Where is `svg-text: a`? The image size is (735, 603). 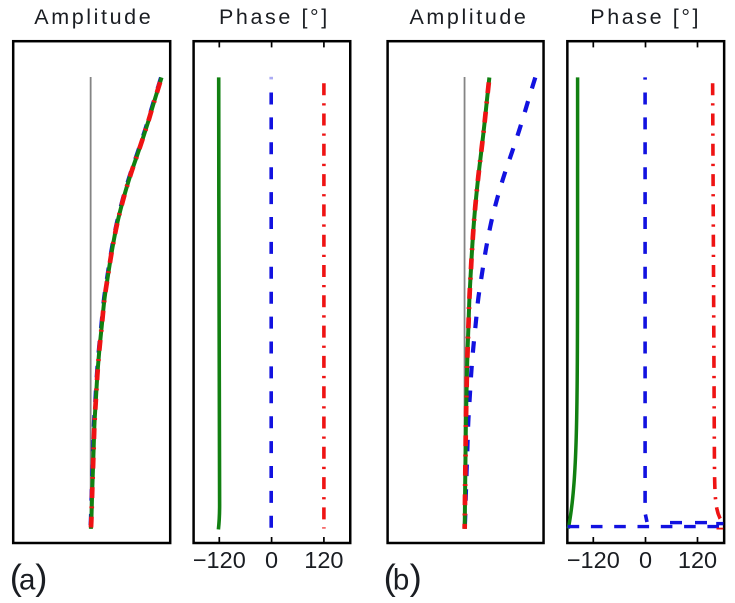 svg-text: a is located at coordinates (27, 580).